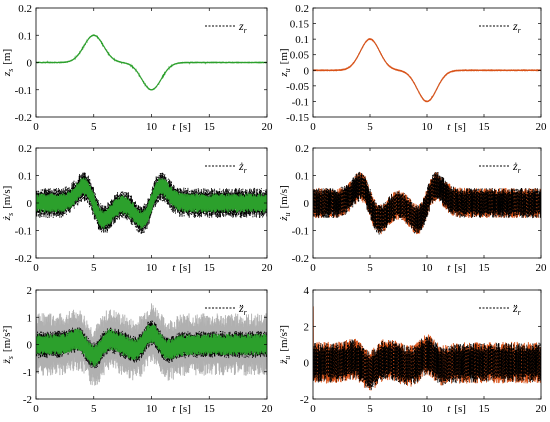  What do you see at coordinates (30, 318) in the screenshot?
I see `y-tick-label: 1` at bounding box center [30, 318].